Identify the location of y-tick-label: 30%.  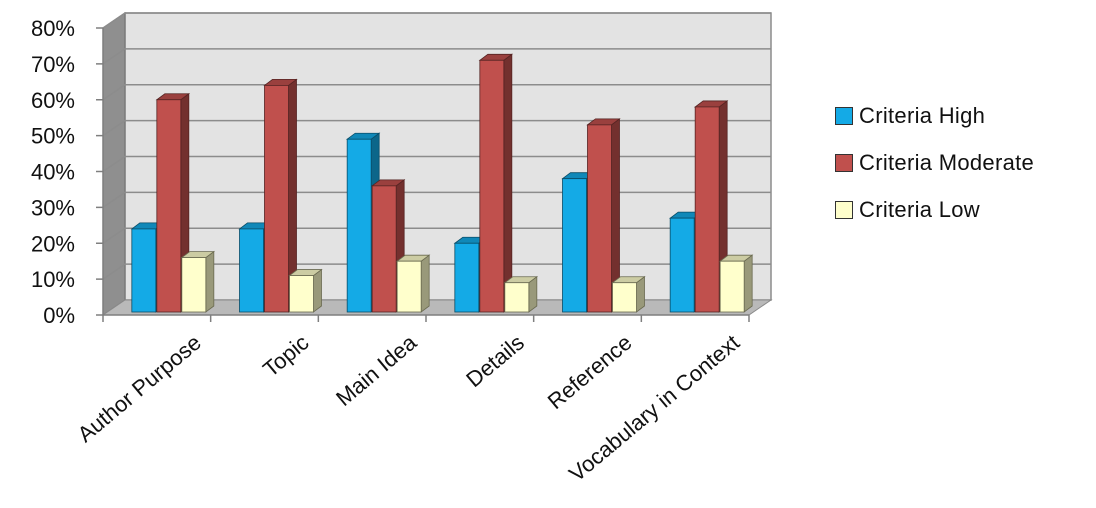
(53, 207).